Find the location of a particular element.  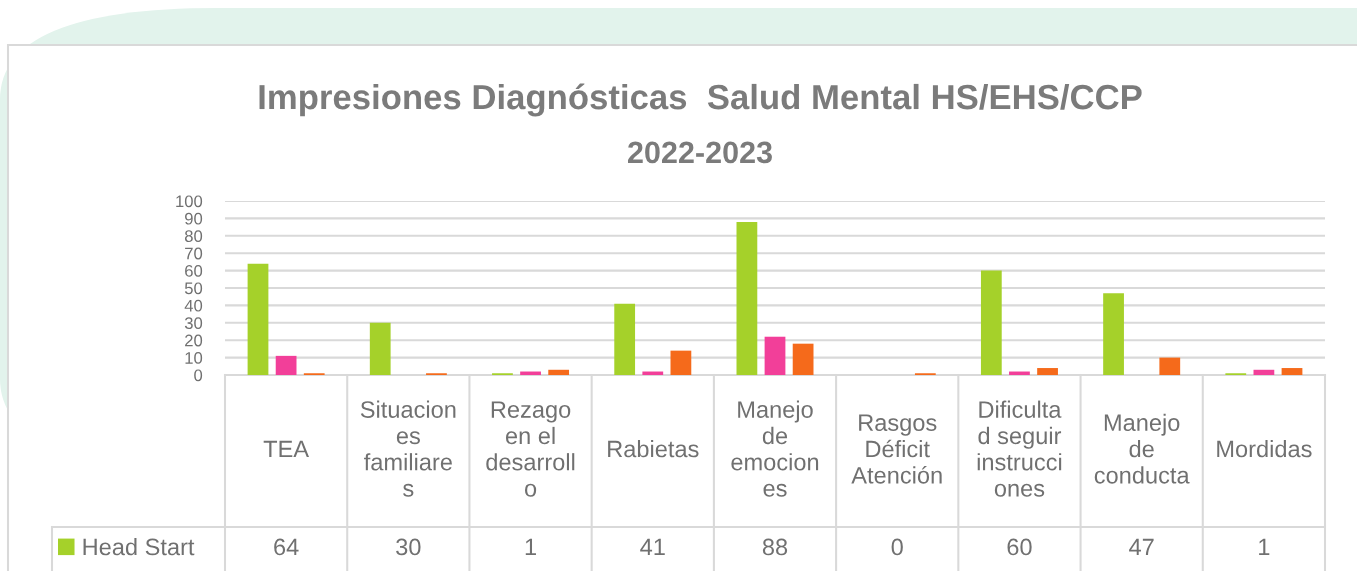

data-label: 30 is located at coordinates (408, 547).